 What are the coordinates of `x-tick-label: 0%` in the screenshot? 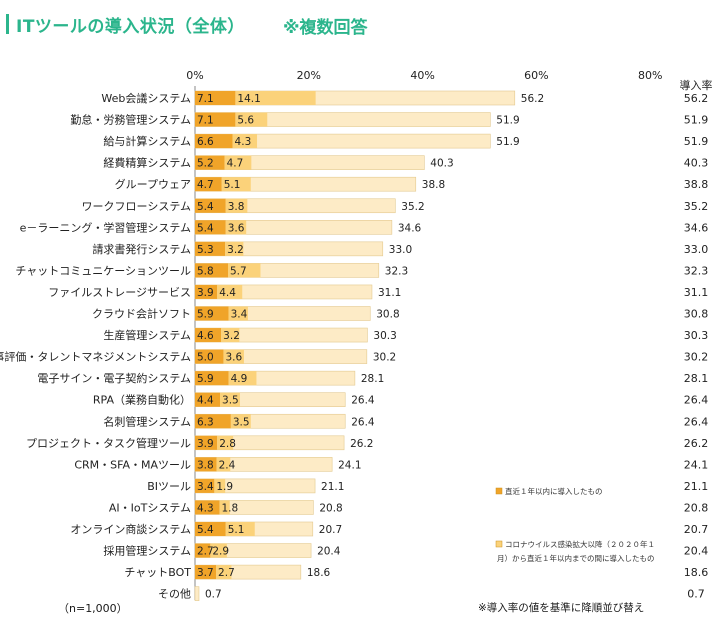 It's located at (194, 75).